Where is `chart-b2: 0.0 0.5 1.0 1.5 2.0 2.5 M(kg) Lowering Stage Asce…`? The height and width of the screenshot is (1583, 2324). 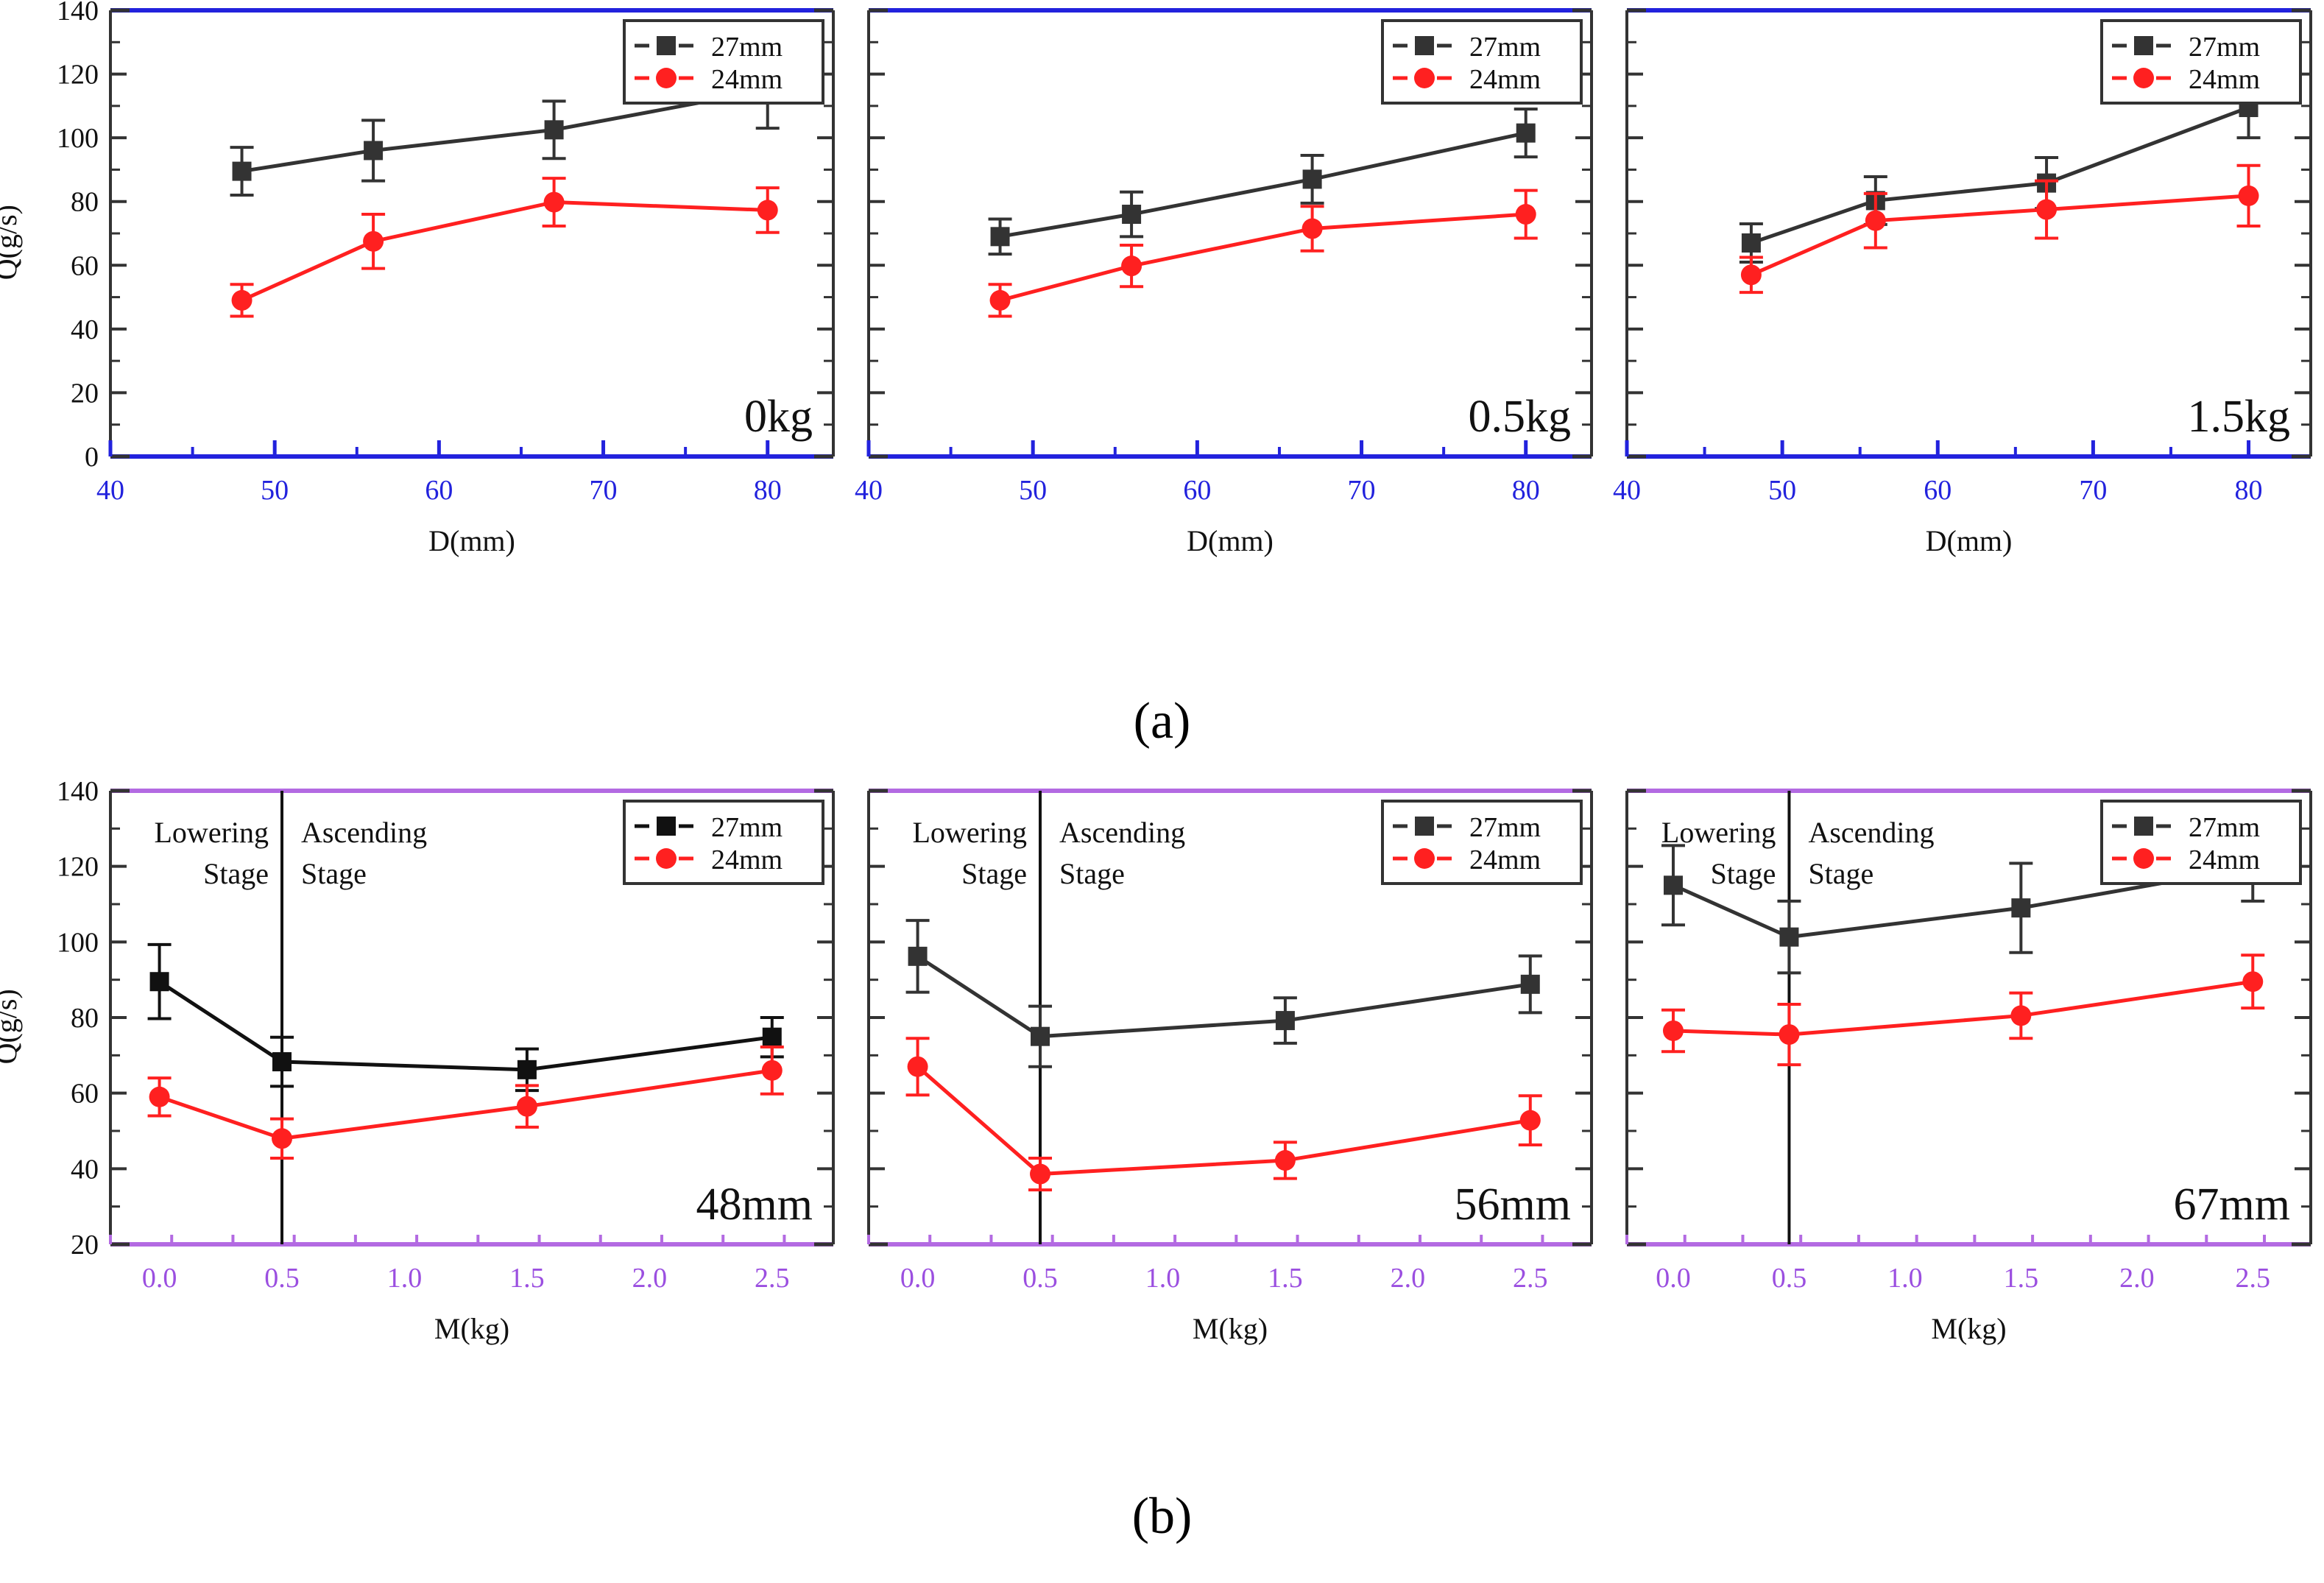
chart-b2: 0.0 0.5 1.0 1.5 2.0 2.5 M(kg) Lowering Stage Asce… is located at coordinates (1230, 1067).